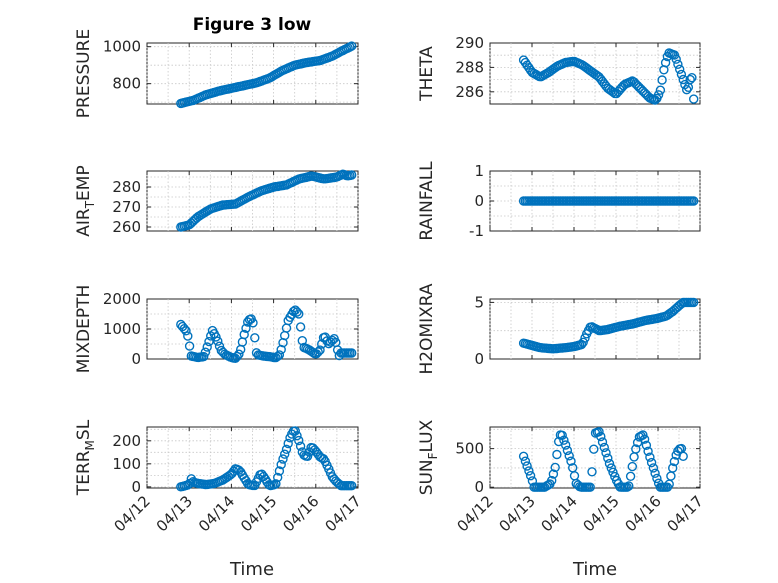 The height and width of the screenshot is (583, 778). Describe the element at coordinates (469, 43) in the screenshot. I see `y-tick-label: 290` at that location.